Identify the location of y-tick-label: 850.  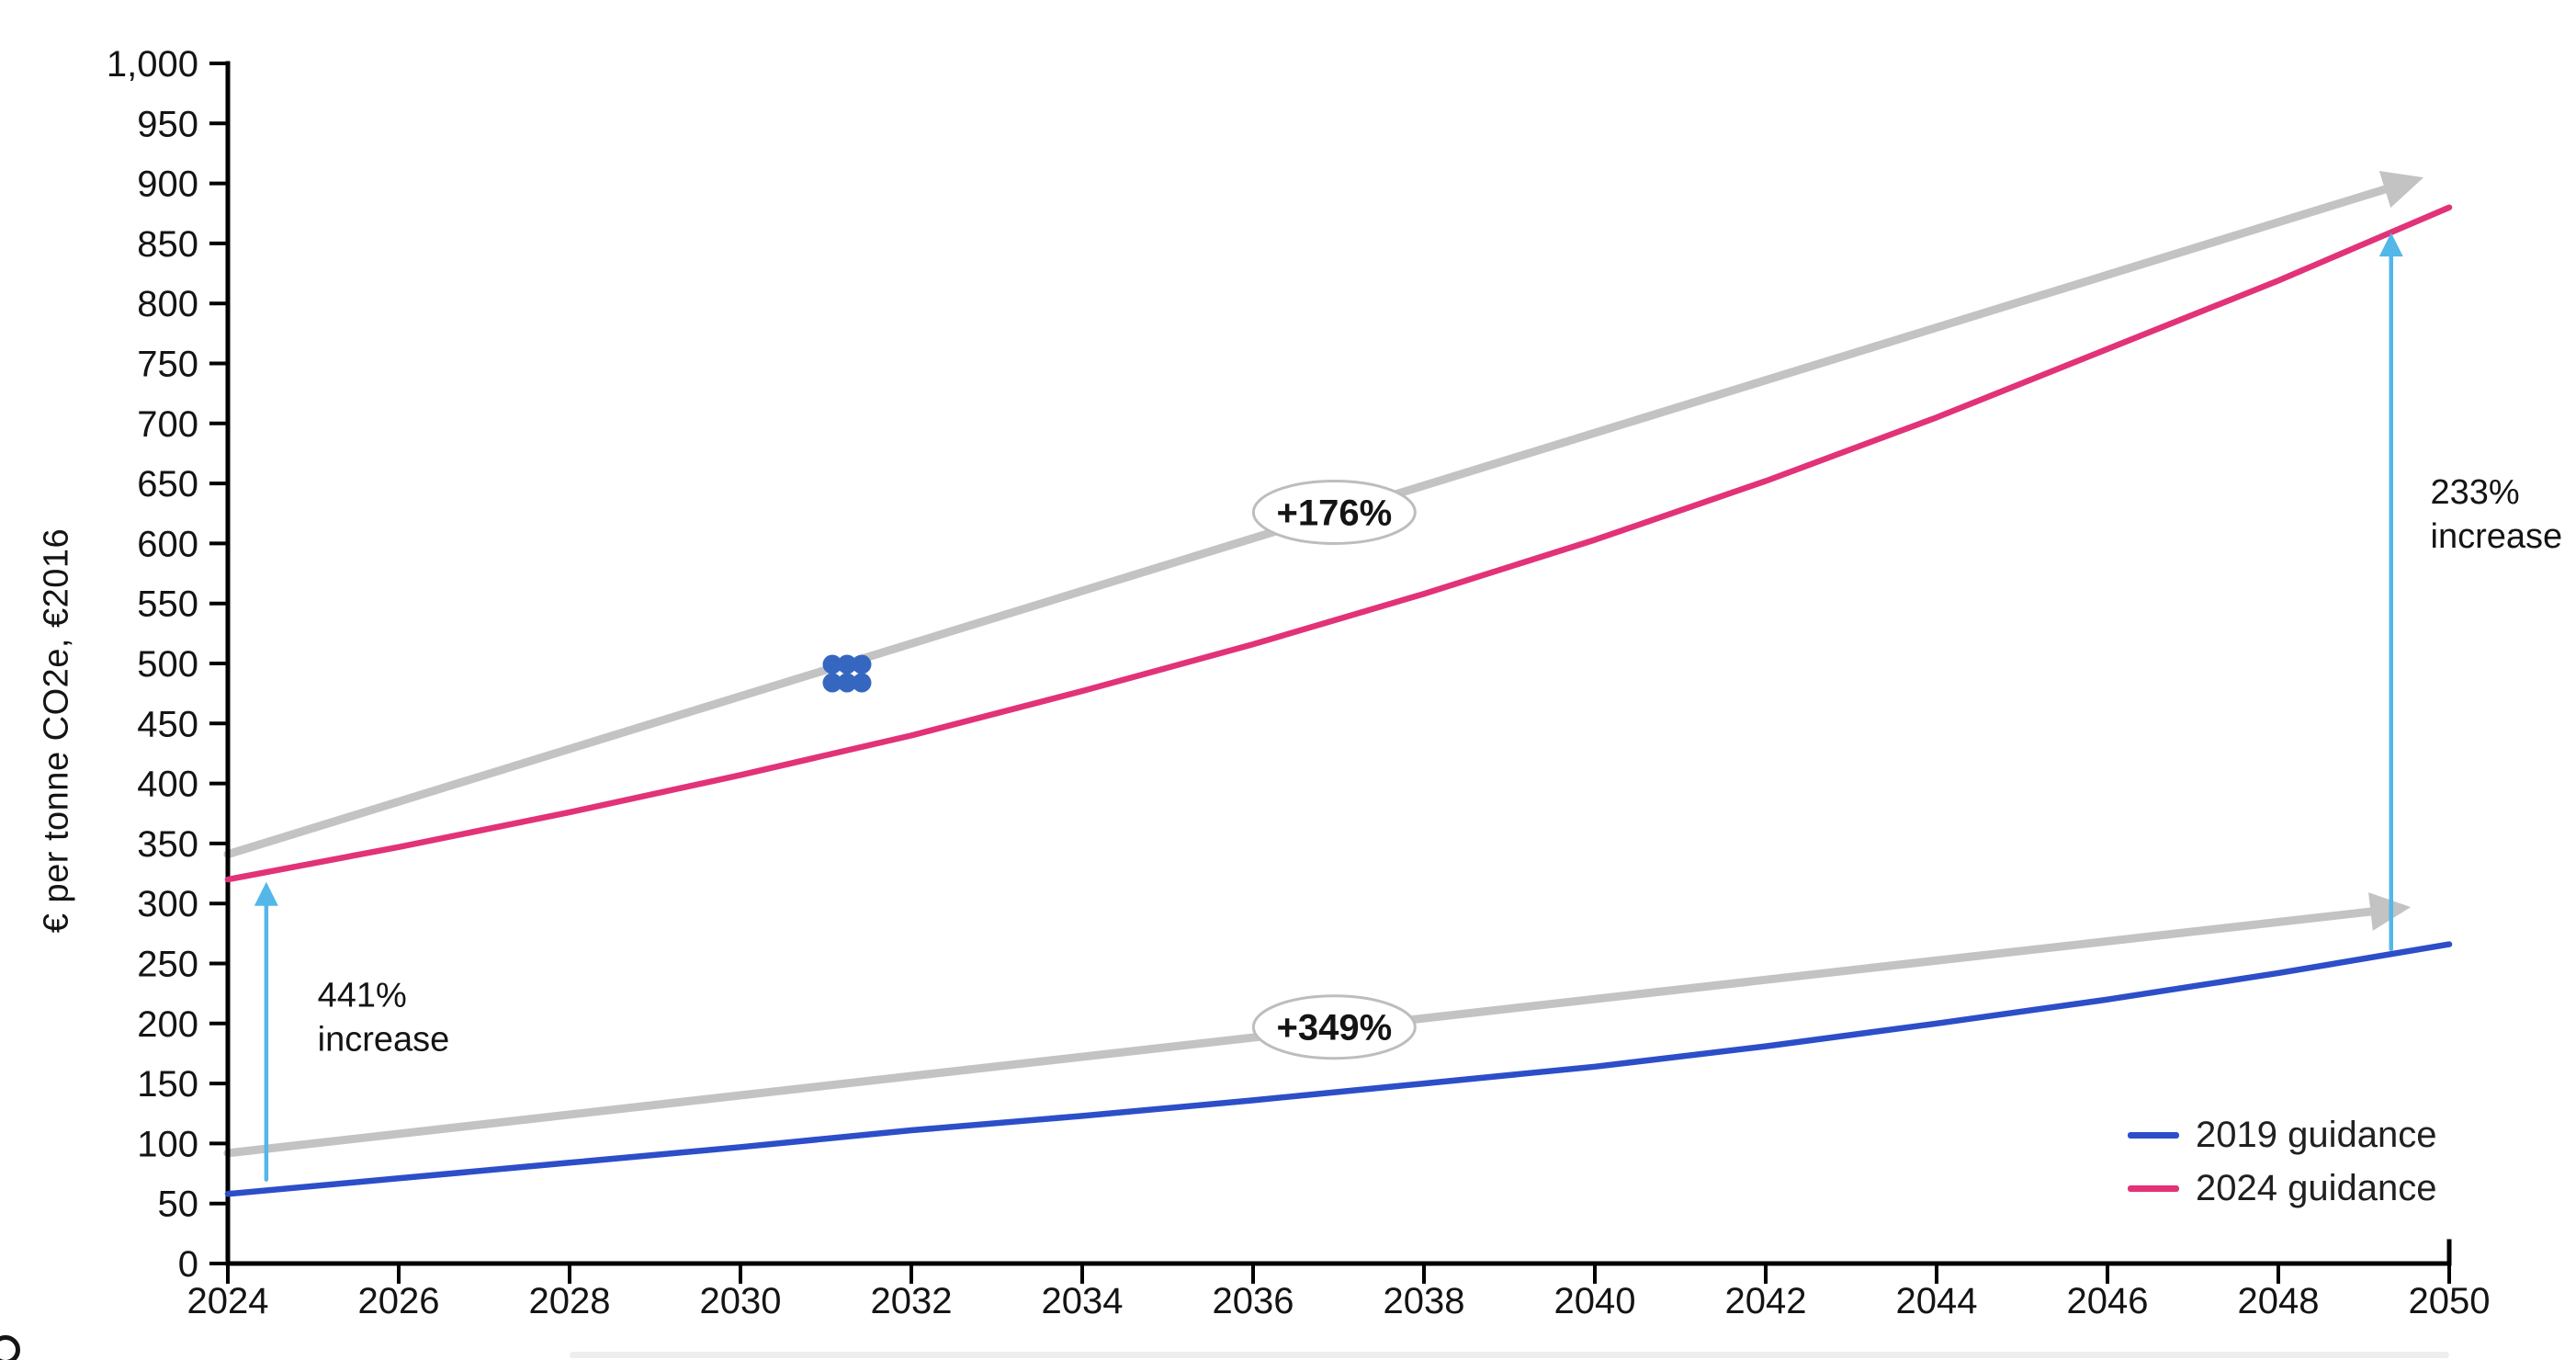
(167, 244).